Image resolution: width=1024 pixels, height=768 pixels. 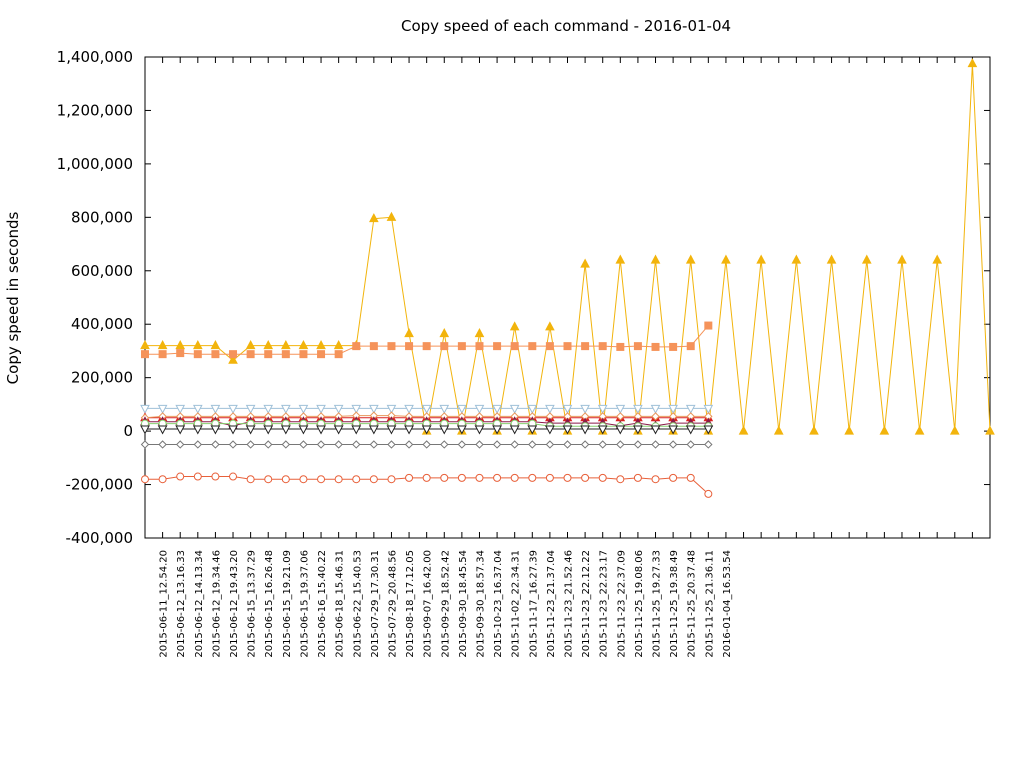 What do you see at coordinates (322, 604) in the screenshot?
I see `x-tick-label: 2015-06-16_15.40.22` at bounding box center [322, 604].